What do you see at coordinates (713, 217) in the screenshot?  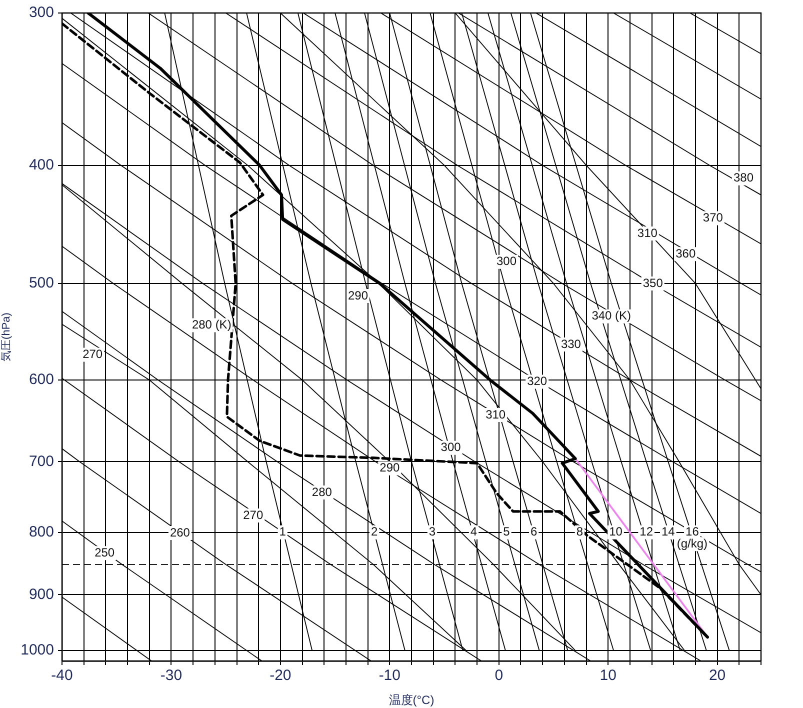 I see `annotation: 370` at bounding box center [713, 217].